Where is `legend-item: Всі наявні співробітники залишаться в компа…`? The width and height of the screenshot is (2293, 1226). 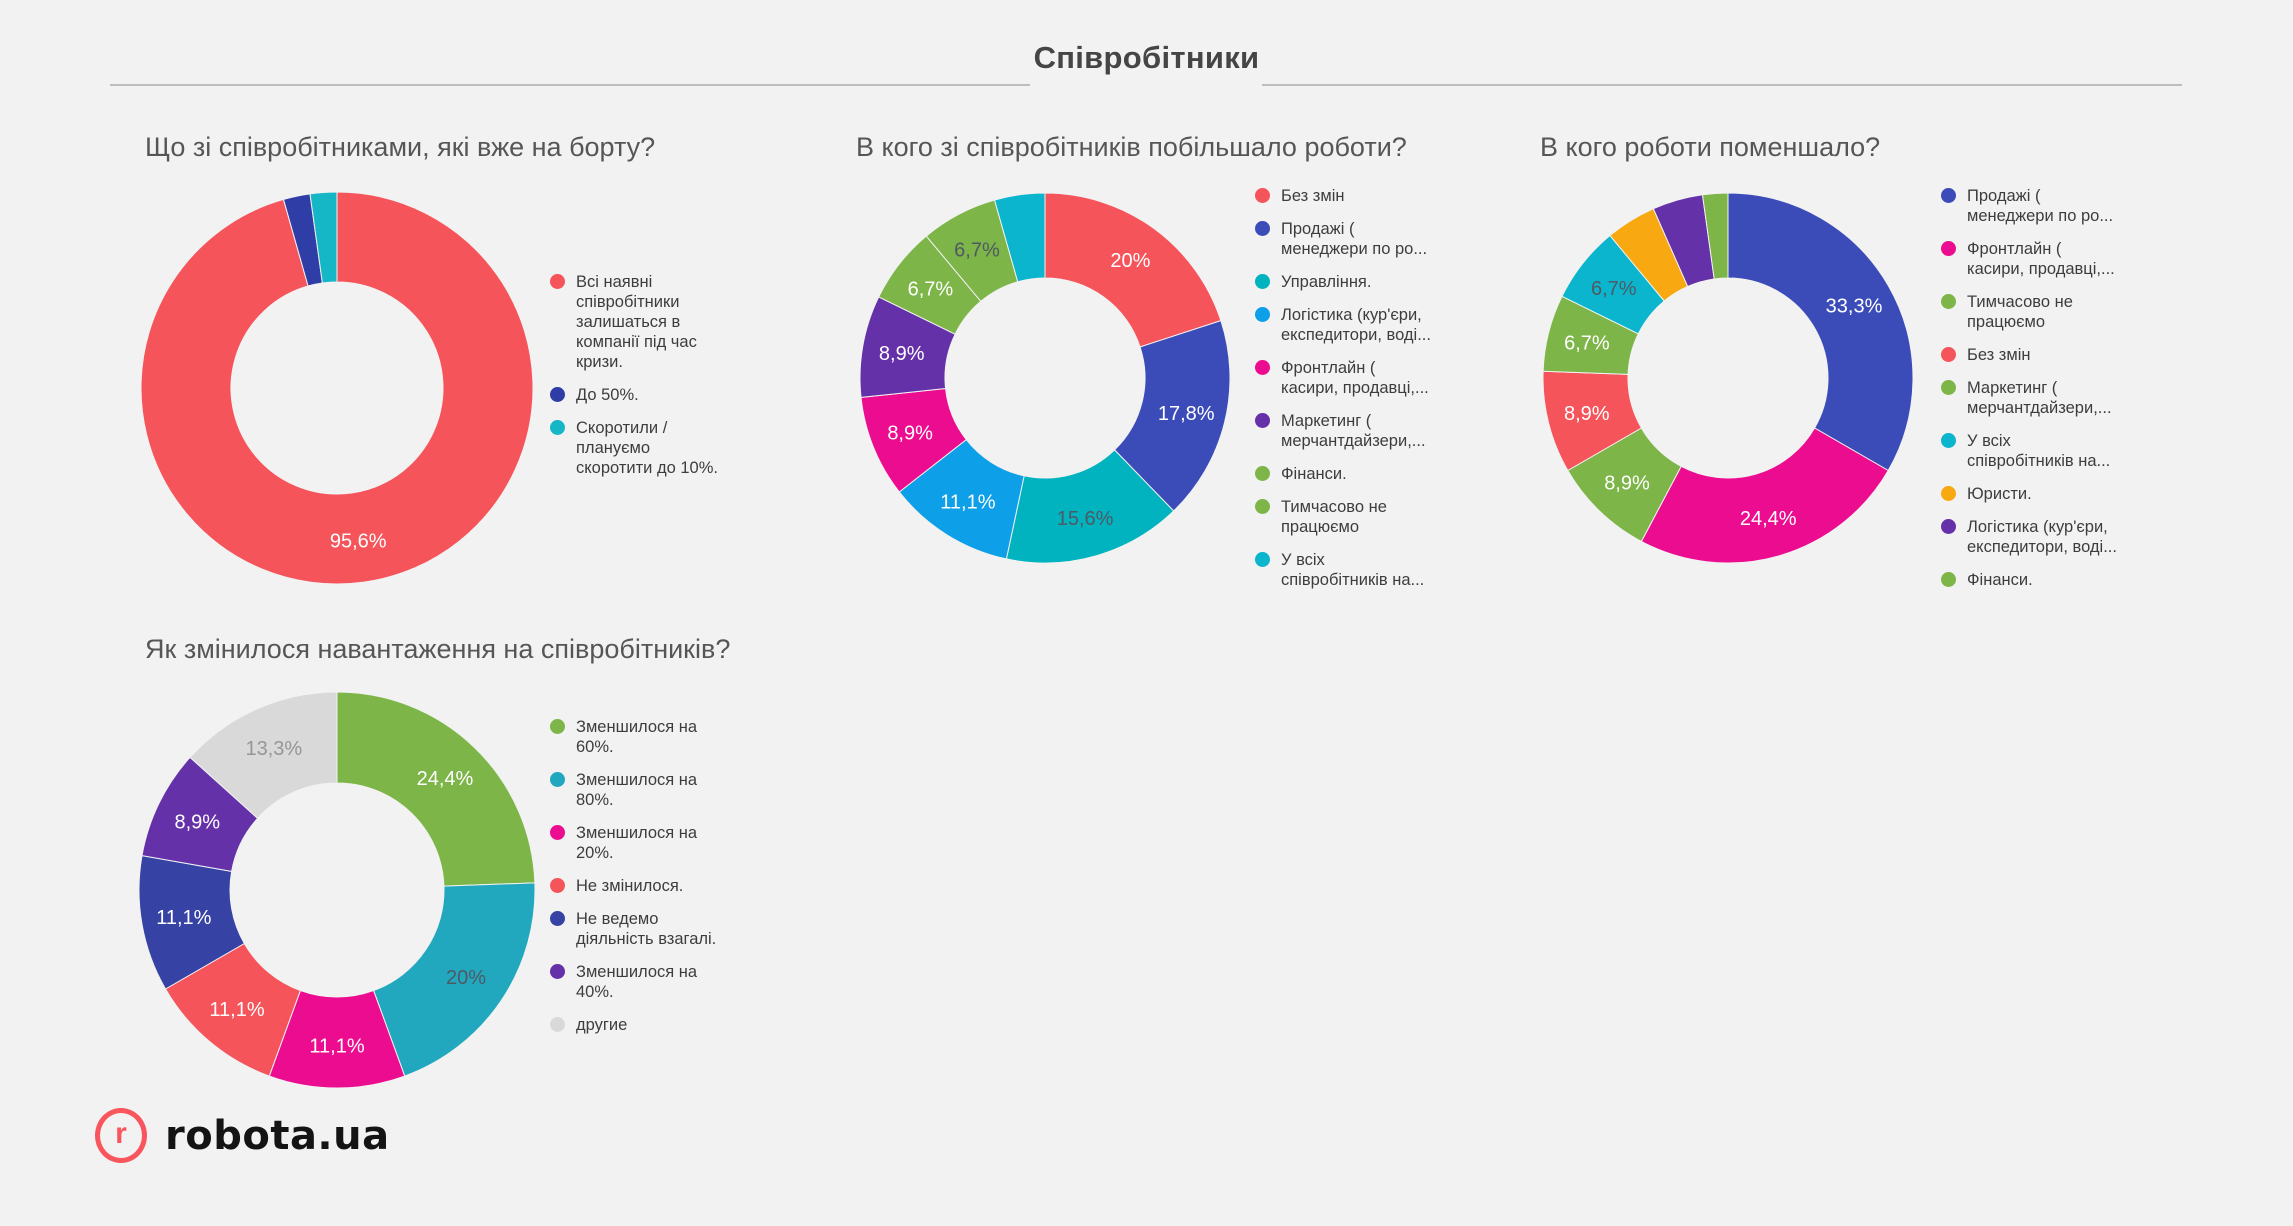 legend-item: Всі наявні співробітники залишаться в компа… is located at coordinates (665, 322).